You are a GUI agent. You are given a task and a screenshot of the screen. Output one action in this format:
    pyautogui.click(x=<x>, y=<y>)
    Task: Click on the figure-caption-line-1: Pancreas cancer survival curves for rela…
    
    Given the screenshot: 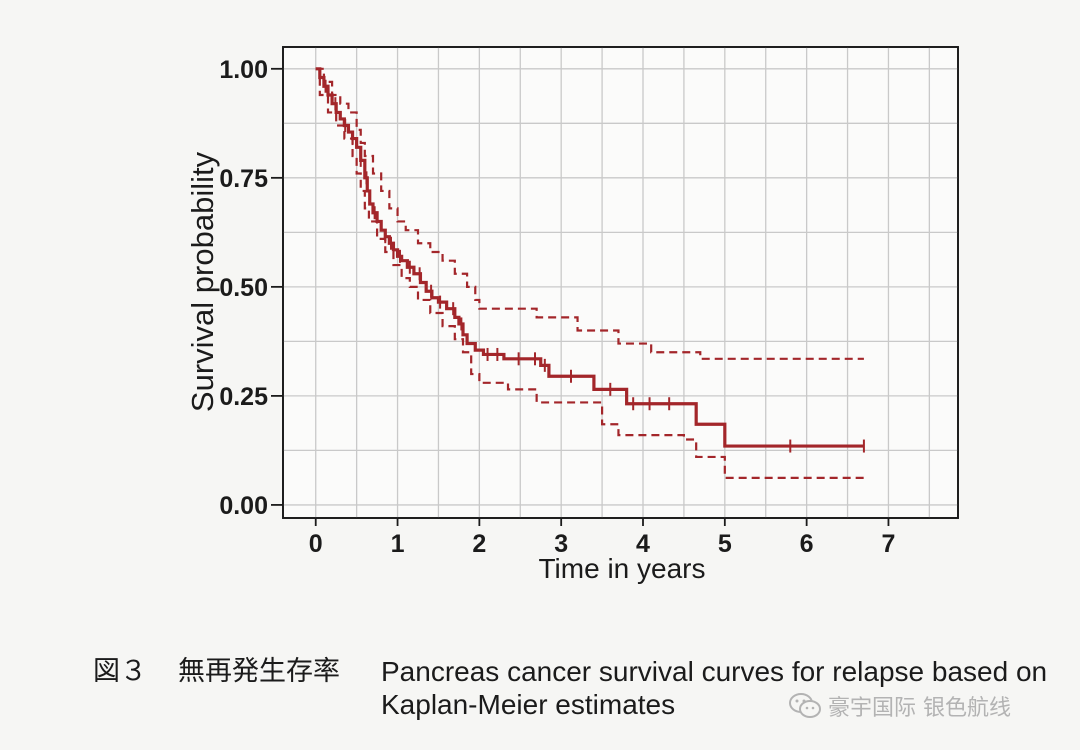 What is the action you would take?
    pyautogui.click(x=714, y=671)
    